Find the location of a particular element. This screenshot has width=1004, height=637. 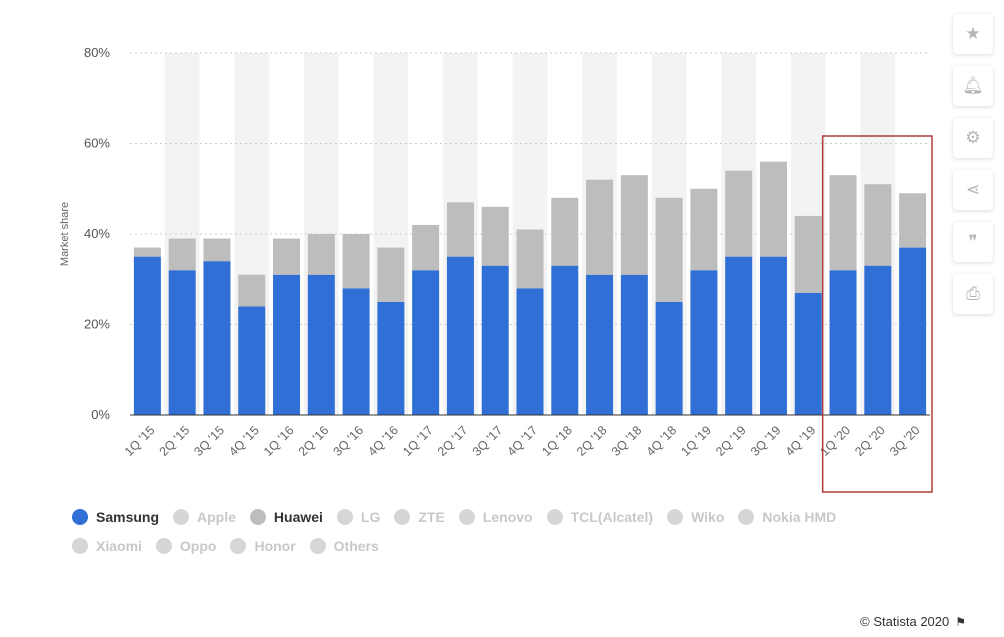

print-icon: ⎙ is located at coordinates (973, 293).